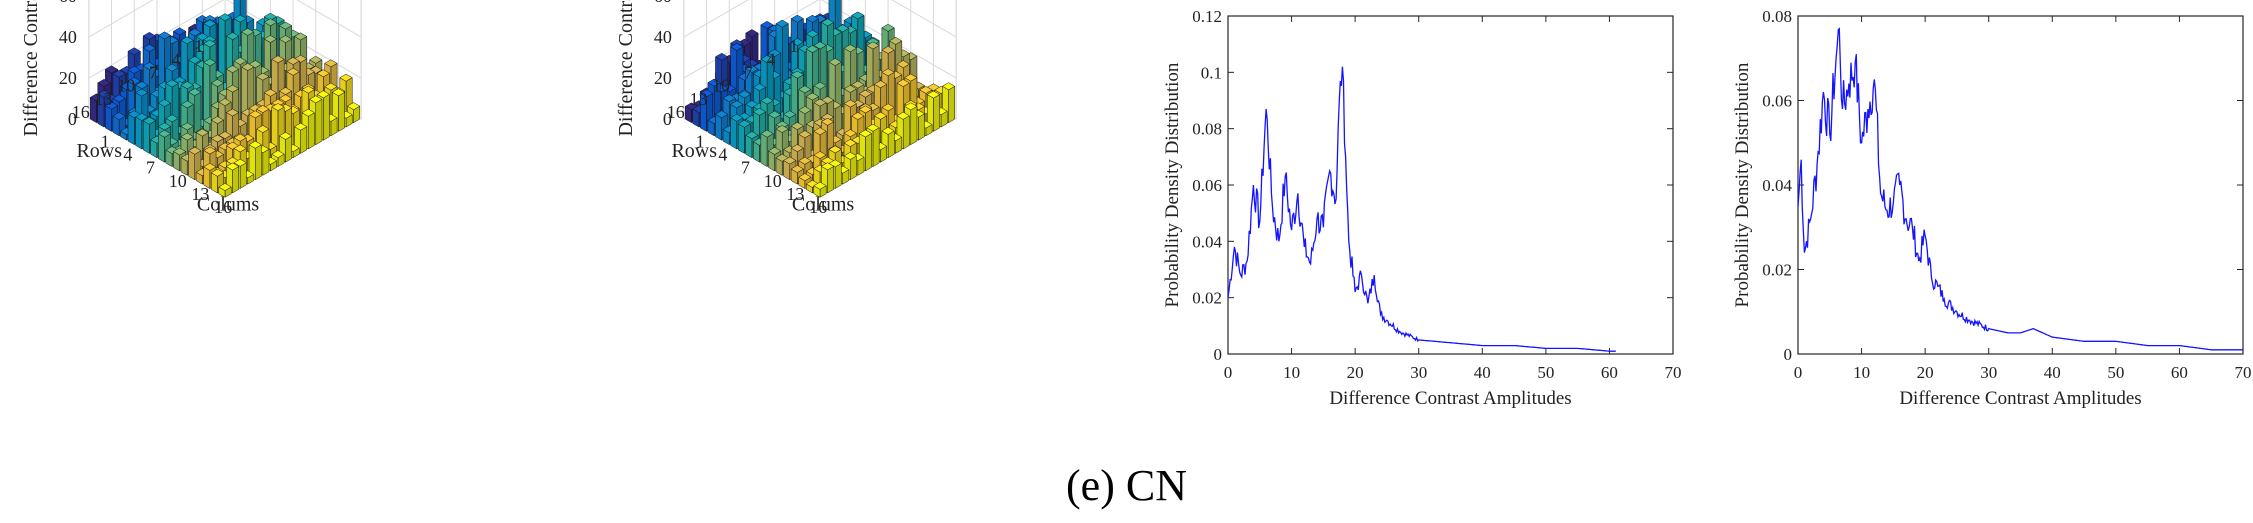  Describe the element at coordinates (1207, 185) in the screenshot. I see `y-tick-label: 0.06` at that location.